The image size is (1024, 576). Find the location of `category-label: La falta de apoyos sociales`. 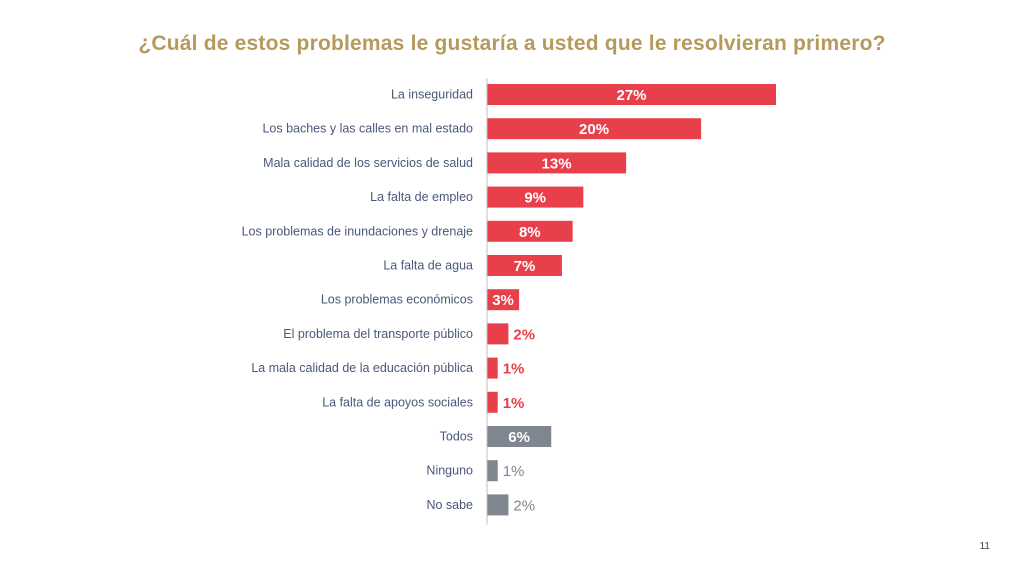

category-label: La falta de apoyos sociales is located at coordinates (397, 402).